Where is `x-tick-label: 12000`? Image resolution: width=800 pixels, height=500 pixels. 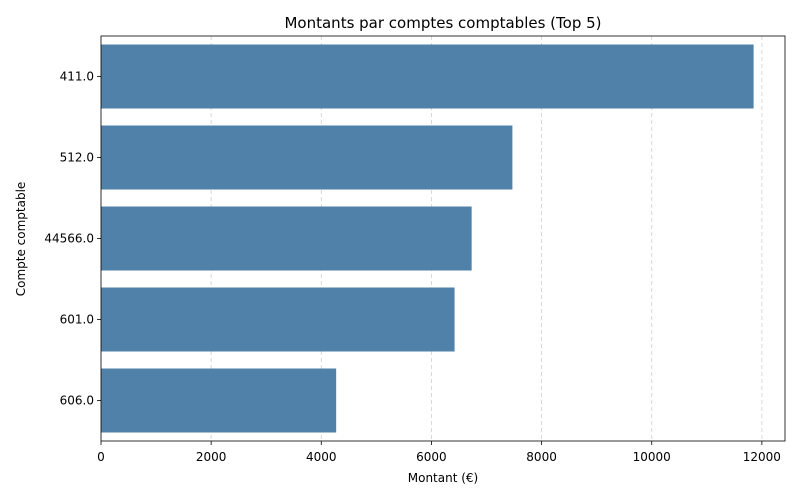 x-tick-label: 12000 is located at coordinates (762, 457).